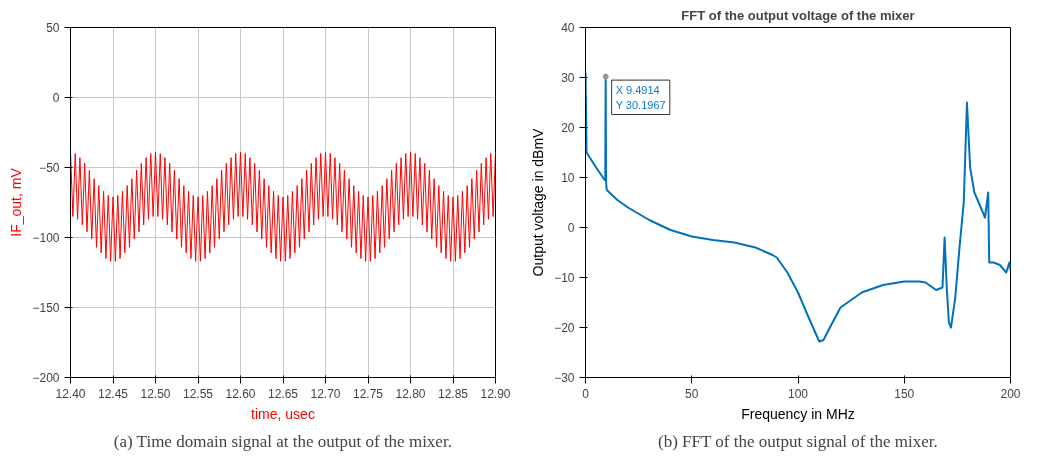 Image resolution: width=1040 pixels, height=459 pixels. What do you see at coordinates (640, 97) in the screenshot?
I see `annotation: X 9.4914 Y 30.1967` at bounding box center [640, 97].